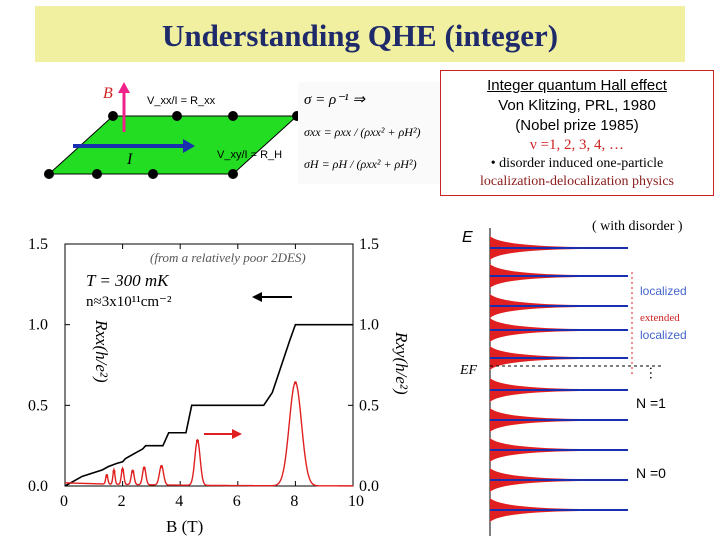 The image size is (720, 540). Describe the element at coordinates (468, 370) in the screenshot. I see `fermi-label: EF` at that location.